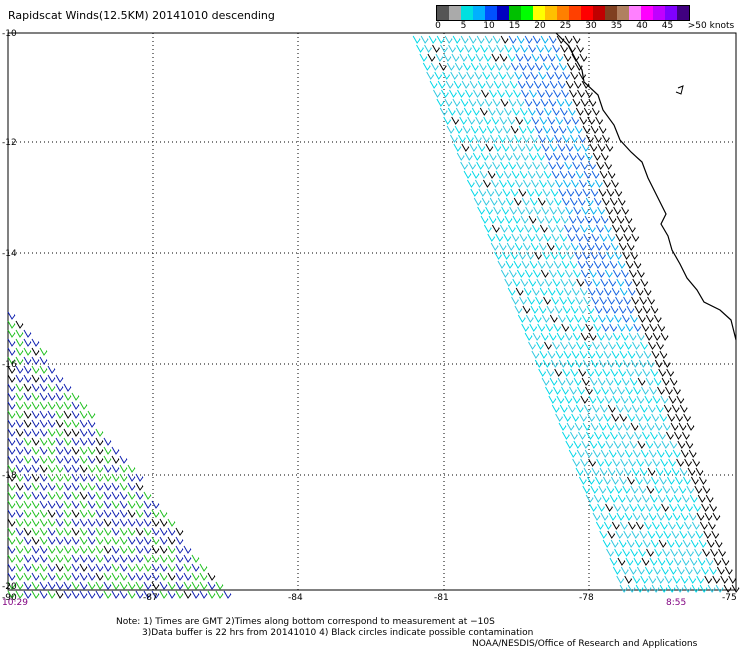  I want to click on latitude-labels: -10-12-14-16-18-20, so click(9, 310).